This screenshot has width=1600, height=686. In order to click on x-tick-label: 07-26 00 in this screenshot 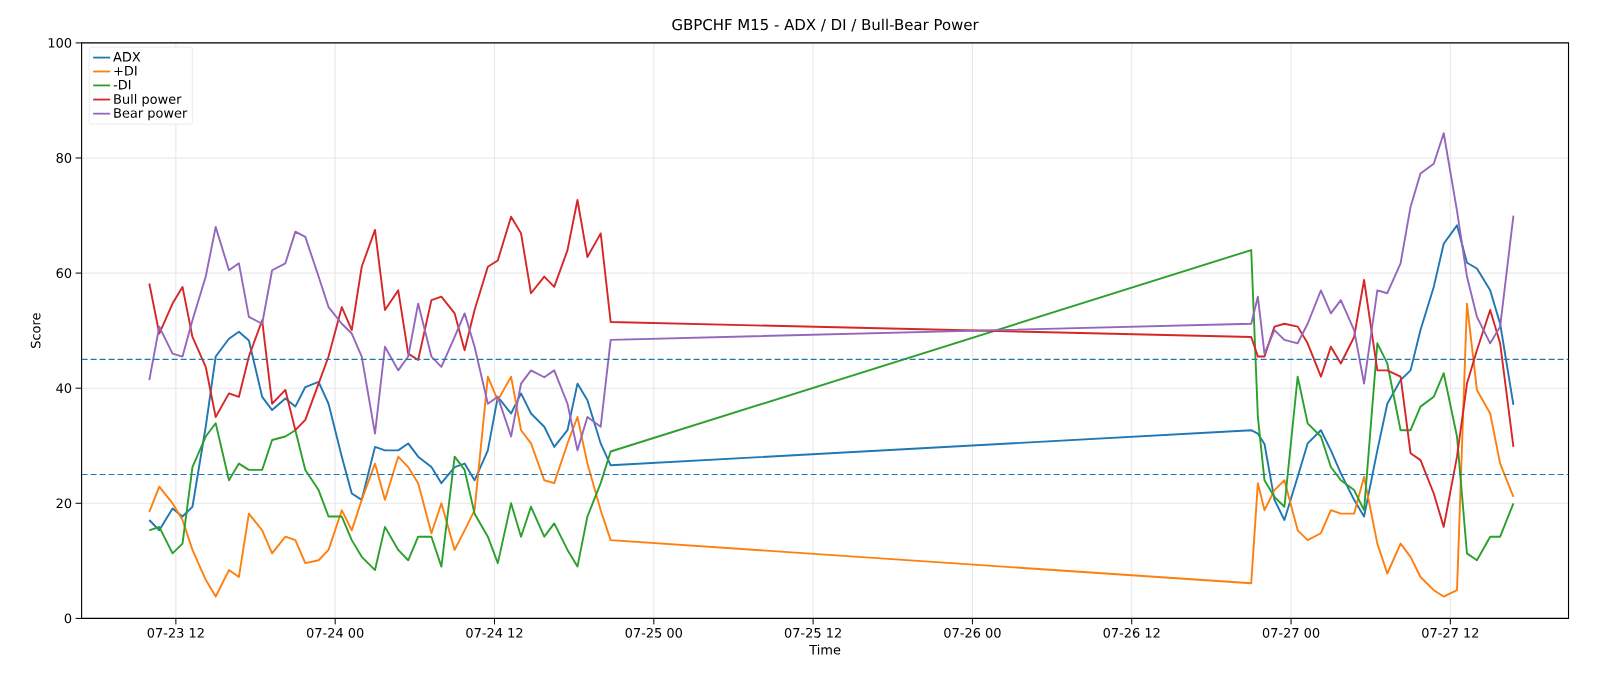, I will do `click(972, 632)`.